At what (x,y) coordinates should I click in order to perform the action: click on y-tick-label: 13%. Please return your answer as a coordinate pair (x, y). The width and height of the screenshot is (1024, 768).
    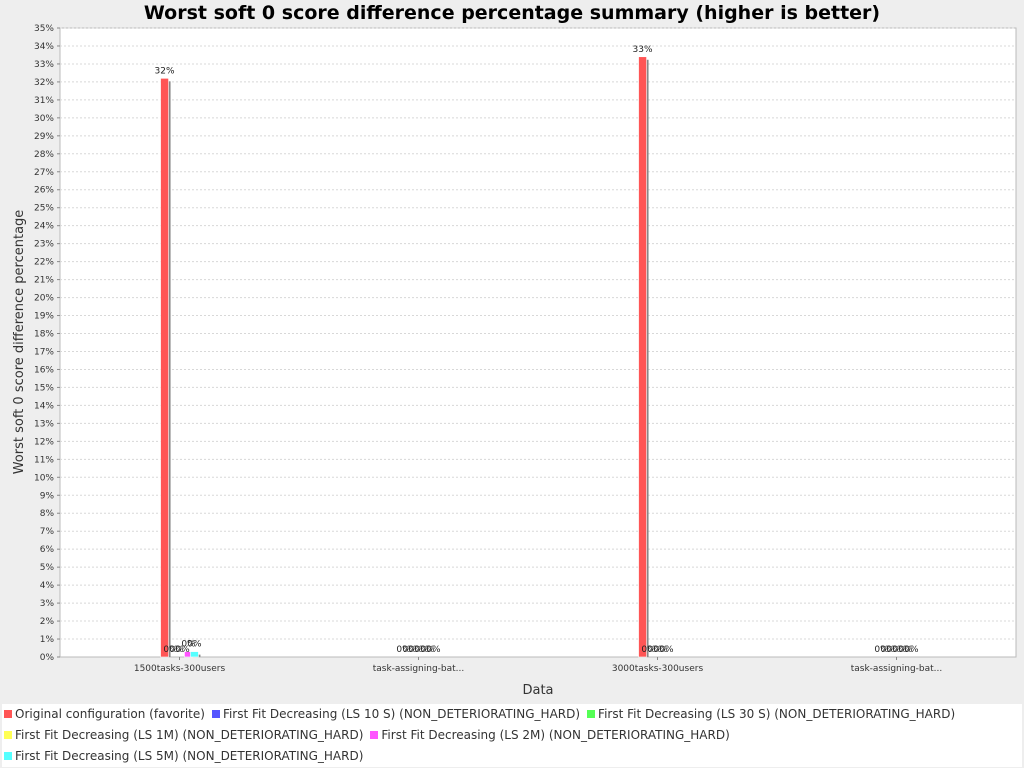
    Looking at the image, I should click on (44, 424).